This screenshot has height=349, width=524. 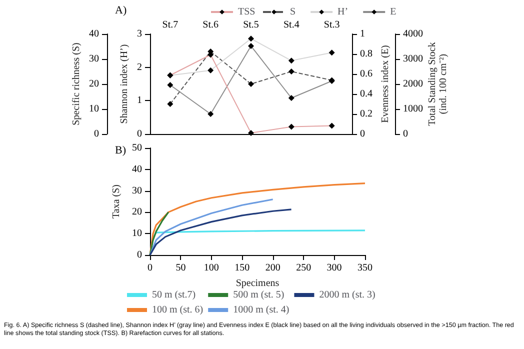 What do you see at coordinates (413, 109) in the screenshot?
I see `y-tick-label: 1000` at bounding box center [413, 109].